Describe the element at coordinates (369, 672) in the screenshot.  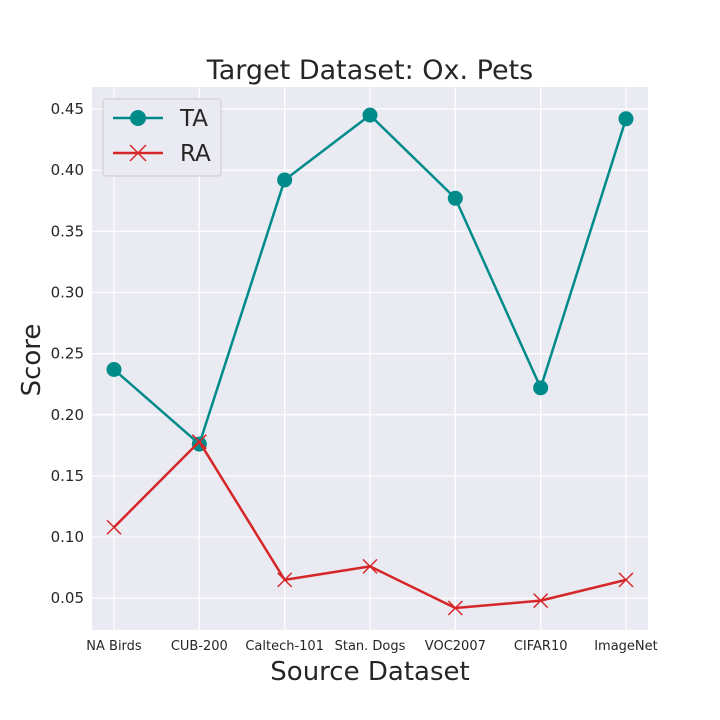
I see `x-axis-label: Source Dataset` at that location.